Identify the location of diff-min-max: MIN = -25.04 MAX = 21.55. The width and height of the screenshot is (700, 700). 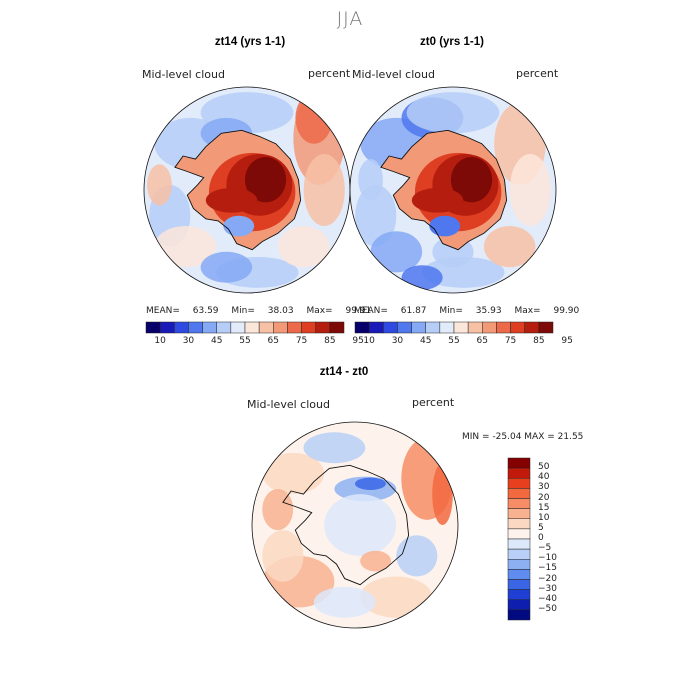
(523, 437).